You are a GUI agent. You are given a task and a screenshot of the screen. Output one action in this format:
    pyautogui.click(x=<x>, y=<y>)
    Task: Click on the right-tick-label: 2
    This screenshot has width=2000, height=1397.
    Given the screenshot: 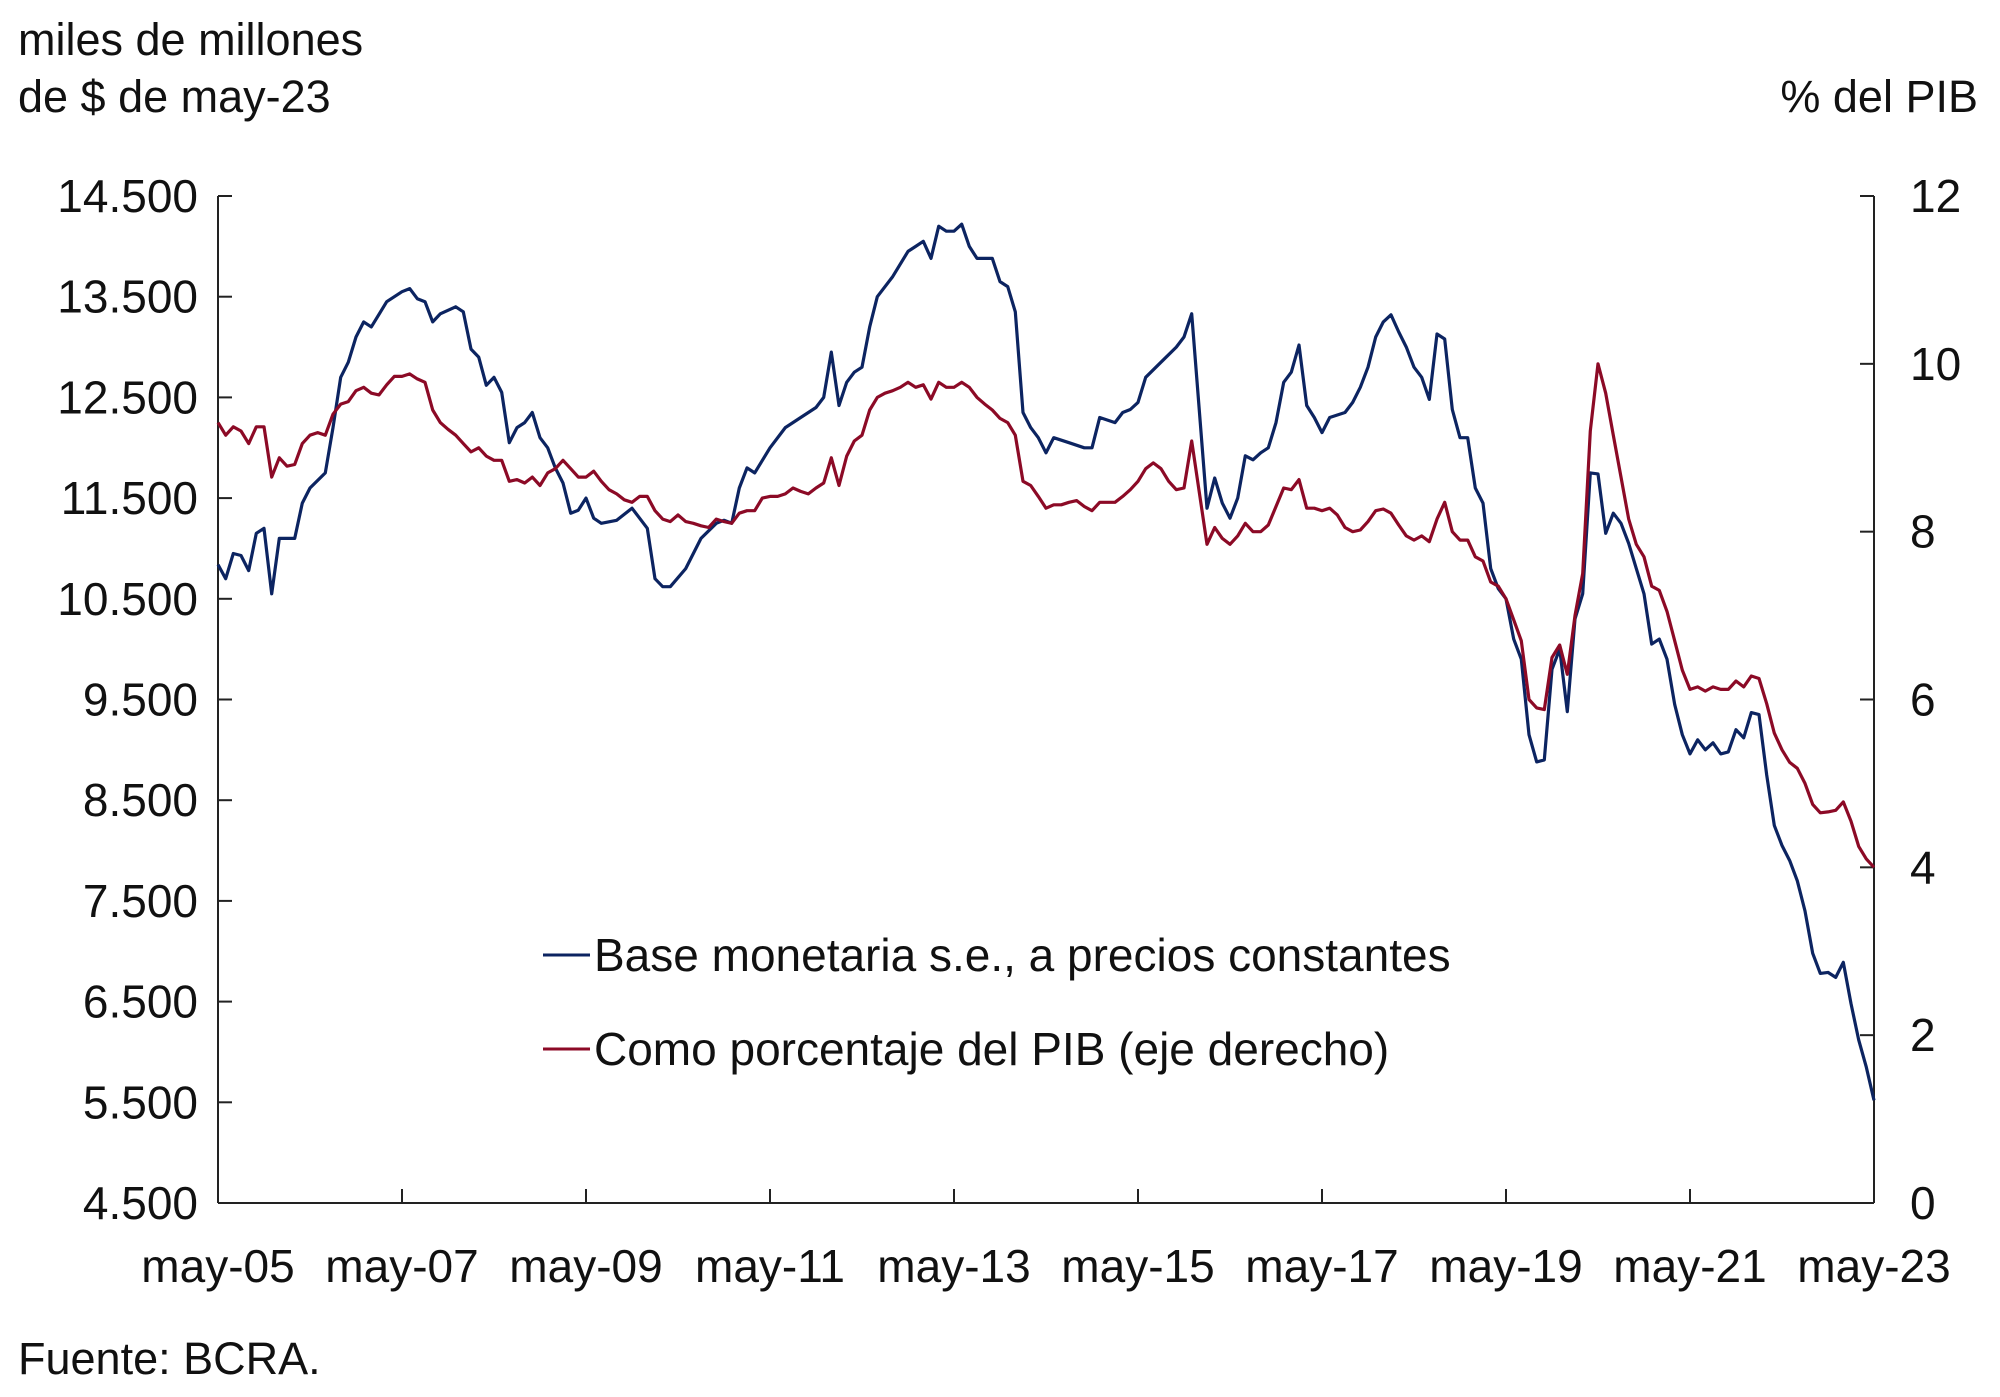 What is the action you would take?
    pyautogui.click(x=1923, y=1035)
    